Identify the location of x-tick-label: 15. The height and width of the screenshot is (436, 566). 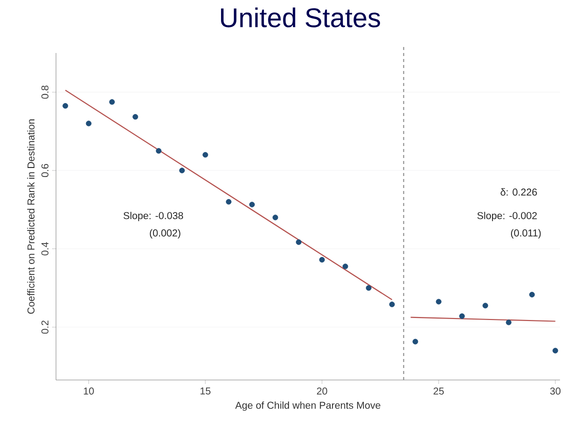
(205, 391).